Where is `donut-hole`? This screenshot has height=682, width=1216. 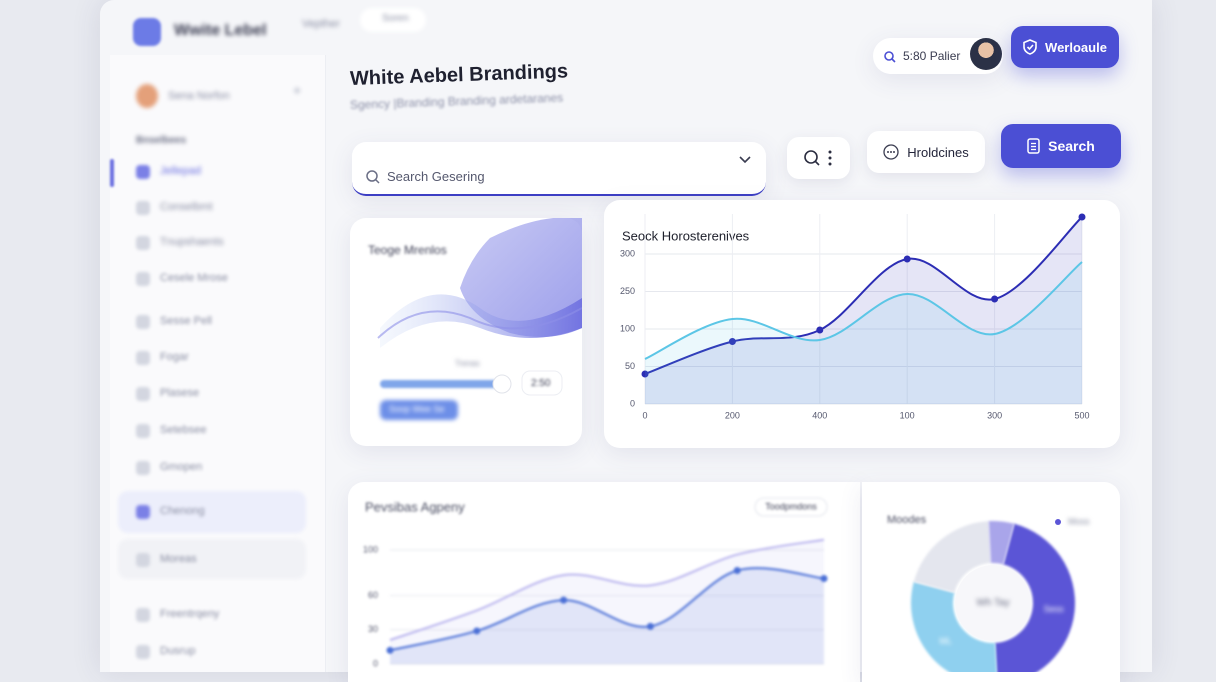 donut-hole is located at coordinates (993, 603).